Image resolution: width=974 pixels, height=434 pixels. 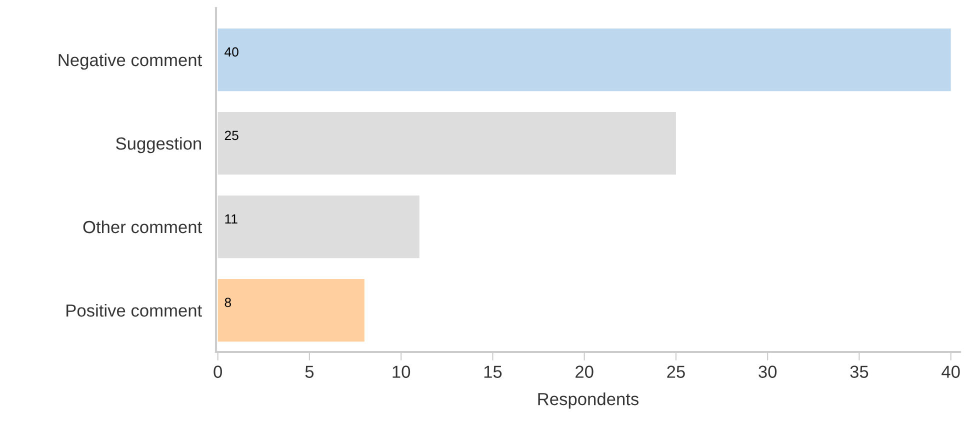 I want to click on y-tick-label: Other comment, so click(x=142, y=227).